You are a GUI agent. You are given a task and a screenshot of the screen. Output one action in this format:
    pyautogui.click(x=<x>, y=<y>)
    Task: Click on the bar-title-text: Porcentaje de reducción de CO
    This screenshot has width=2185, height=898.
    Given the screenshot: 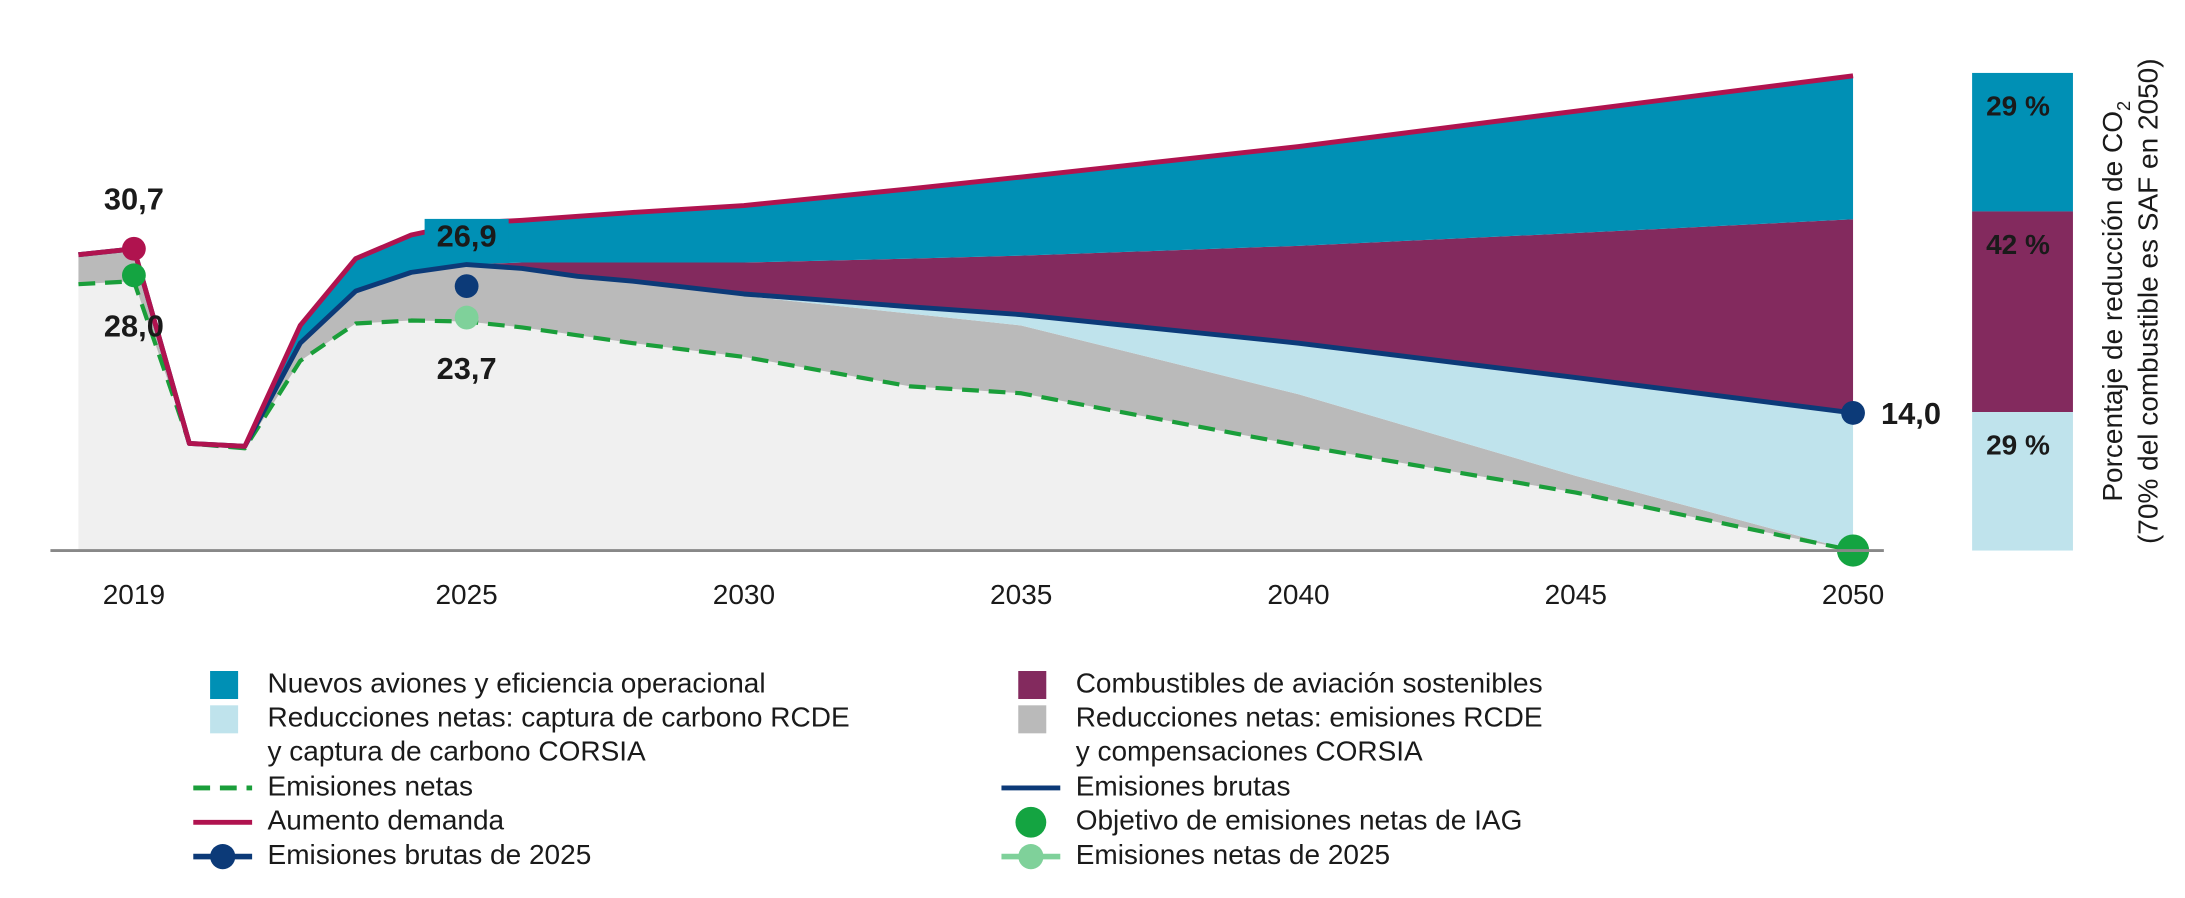 What is the action you would take?
    pyautogui.click(x=2112, y=306)
    